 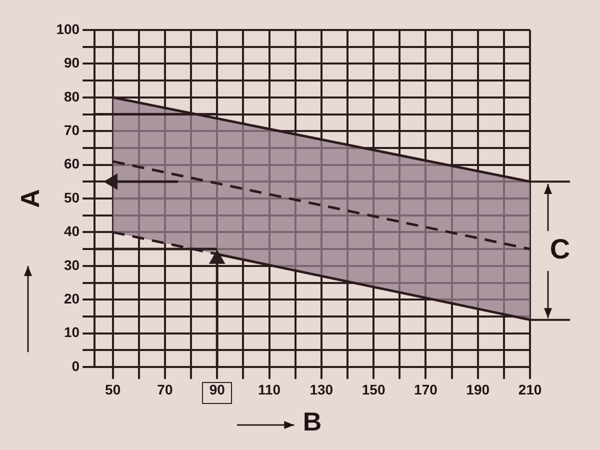 I want to click on y-axis-title: A, so click(x=29, y=198).